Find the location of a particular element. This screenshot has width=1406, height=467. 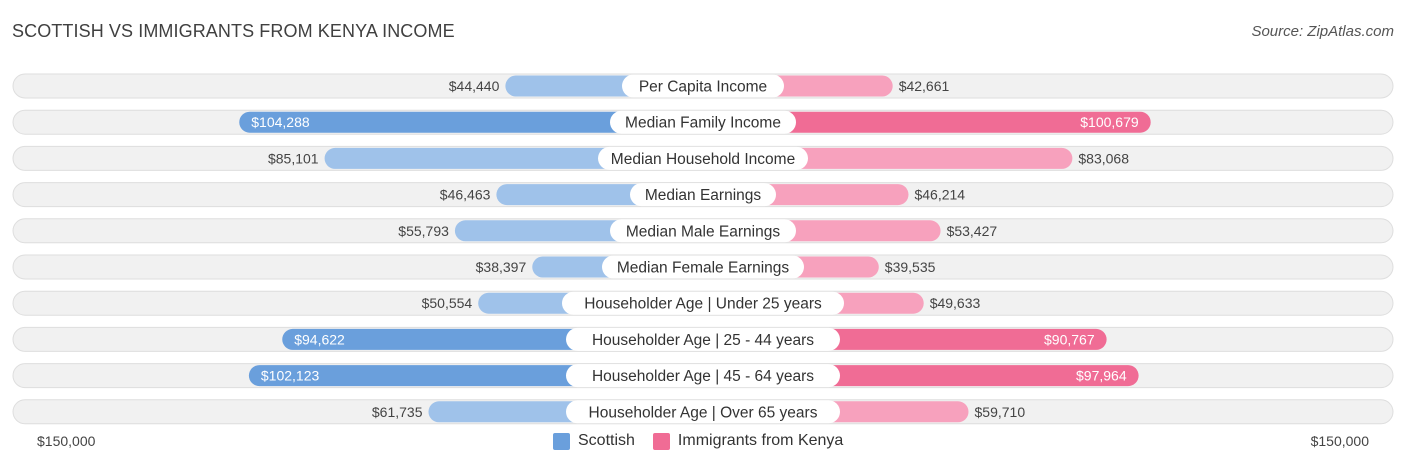

value-label-kenya: $46,214 is located at coordinates (939, 195).